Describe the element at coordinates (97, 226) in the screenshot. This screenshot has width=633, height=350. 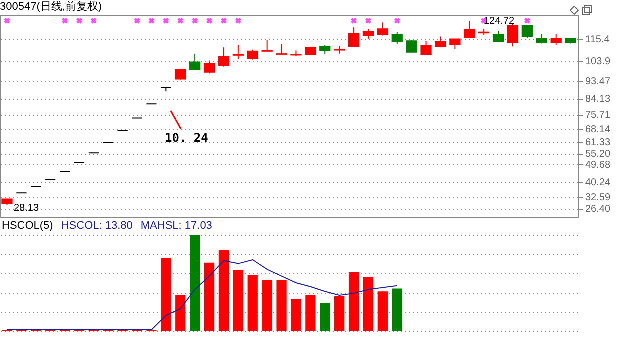
I see `text: HSCOL: 13.80` at that location.